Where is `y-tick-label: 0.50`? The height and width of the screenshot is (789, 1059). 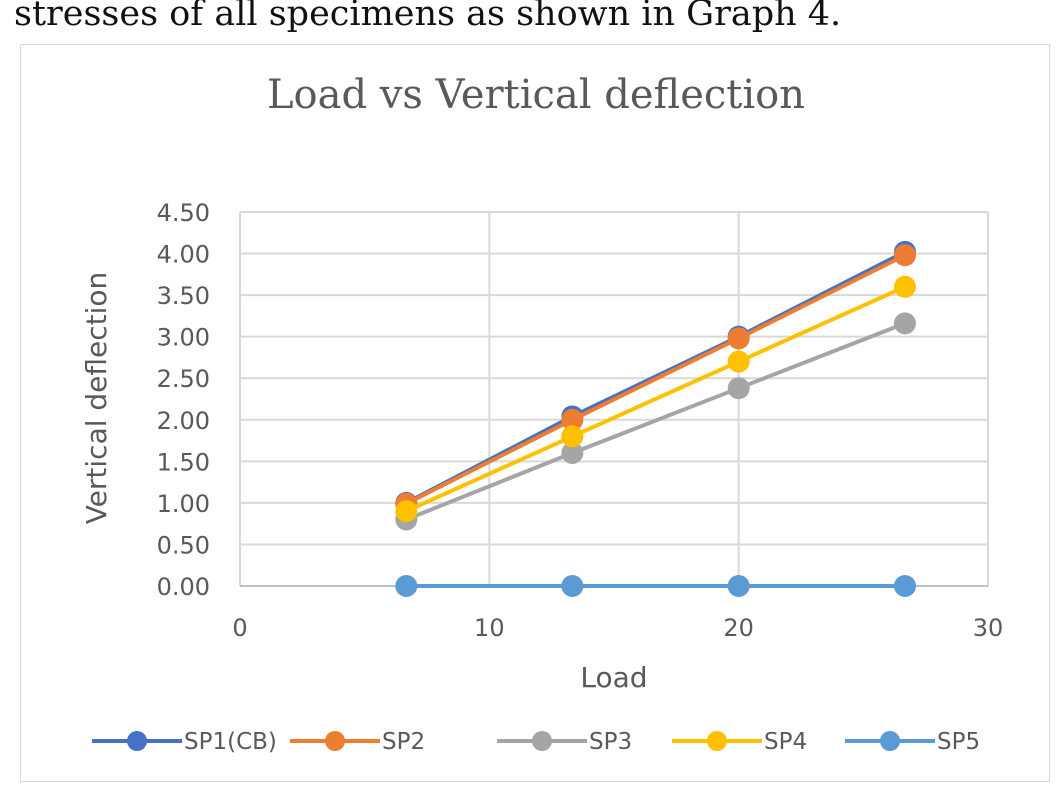
y-tick-label: 0.50 is located at coordinates (183, 545).